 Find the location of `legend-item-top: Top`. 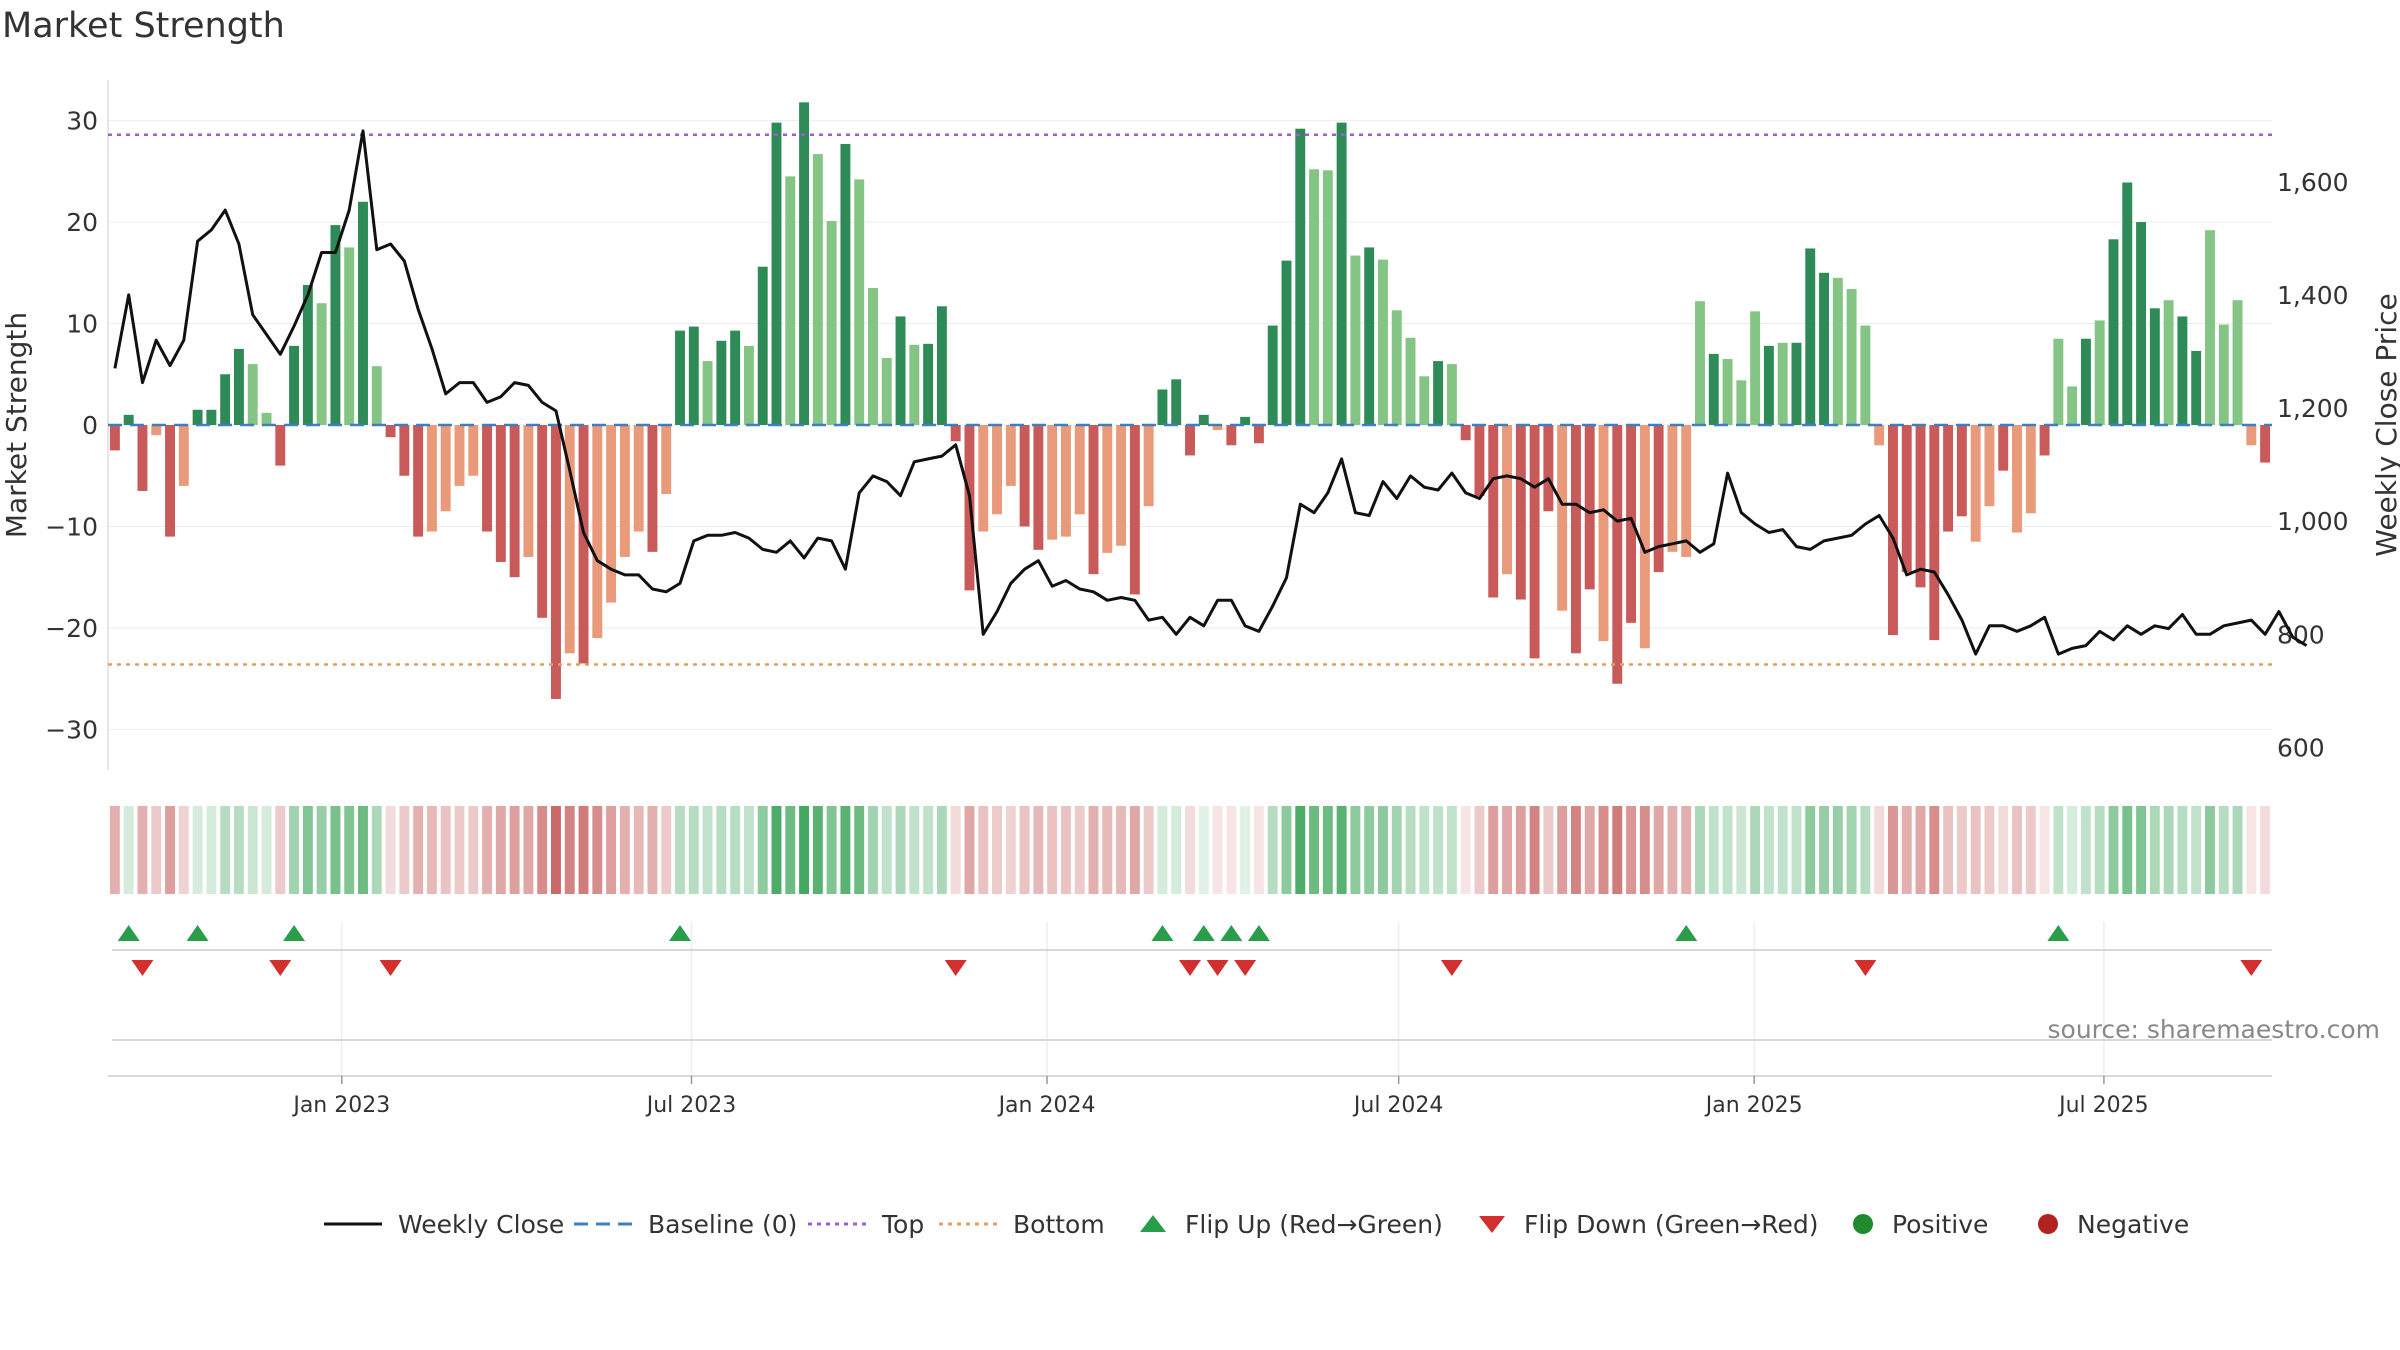

legend-item-top: Top is located at coordinates (865, 1224).